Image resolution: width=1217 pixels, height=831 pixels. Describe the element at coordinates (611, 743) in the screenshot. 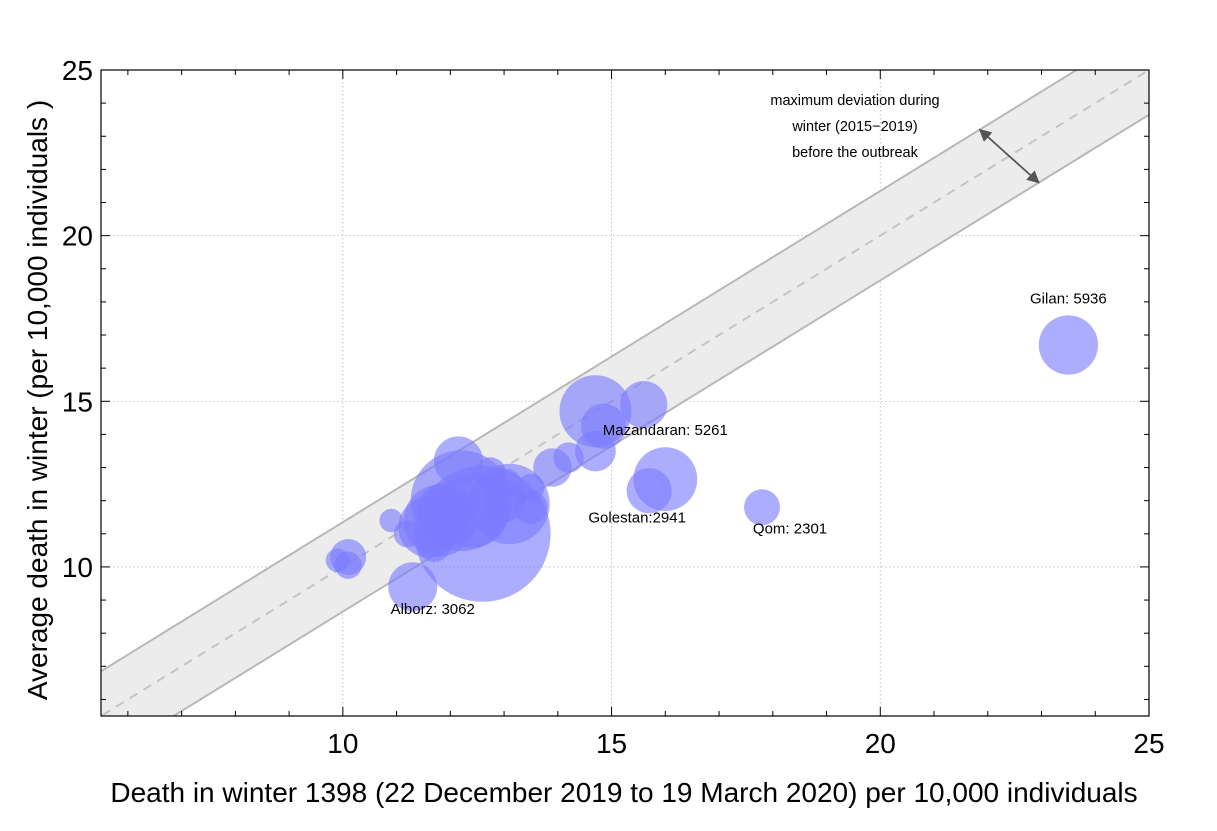

I see `x-tick-label: 15` at that location.